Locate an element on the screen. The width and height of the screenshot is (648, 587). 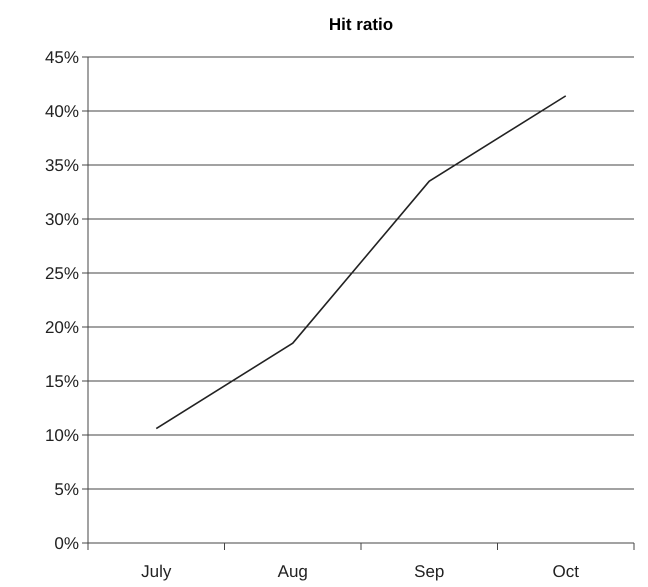
y-tick-label: 20% is located at coordinates (61, 327).